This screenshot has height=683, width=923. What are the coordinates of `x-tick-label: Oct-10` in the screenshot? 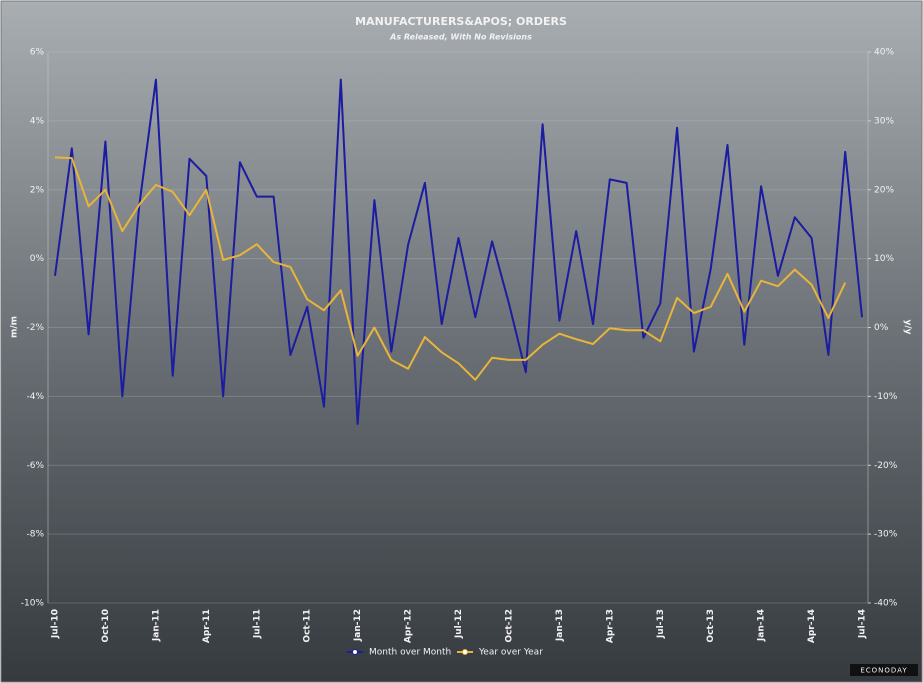 It's located at (106, 626).